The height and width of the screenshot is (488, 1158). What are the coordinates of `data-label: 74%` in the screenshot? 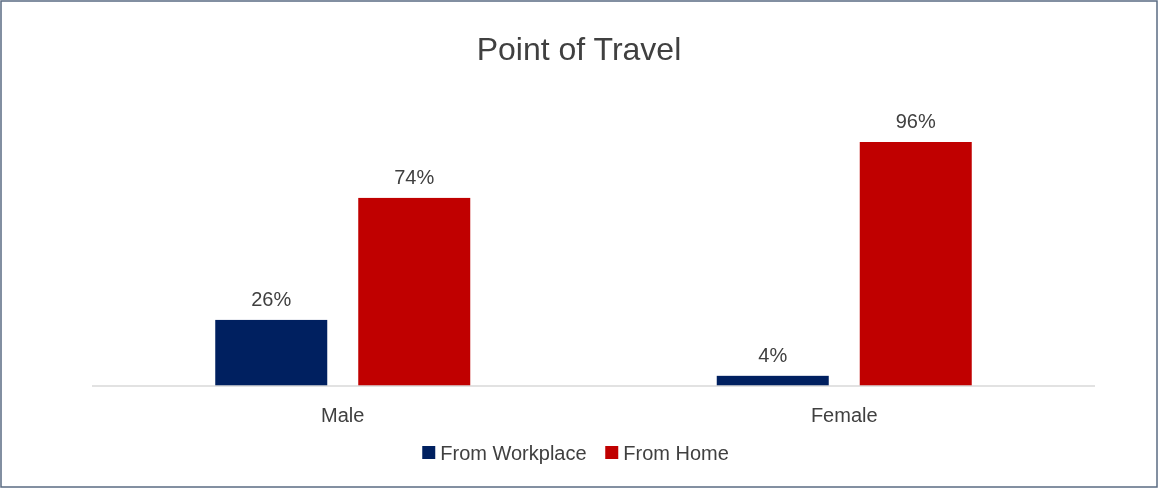 It's located at (414, 176).